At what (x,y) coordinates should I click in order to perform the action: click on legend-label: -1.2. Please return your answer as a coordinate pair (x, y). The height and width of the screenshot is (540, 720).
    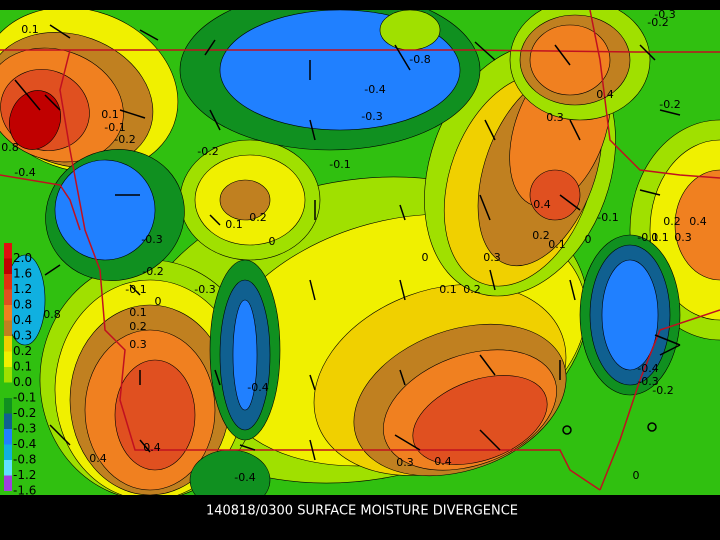
    Looking at the image, I should click on (24, 475).